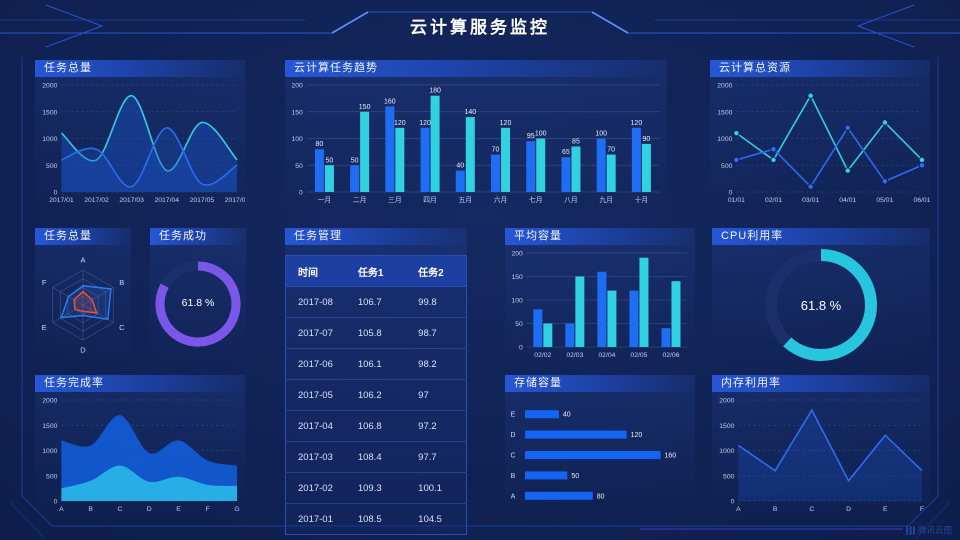  Describe the element at coordinates (96, 200) in the screenshot. I see `svg-text: 2017/02` at that location.